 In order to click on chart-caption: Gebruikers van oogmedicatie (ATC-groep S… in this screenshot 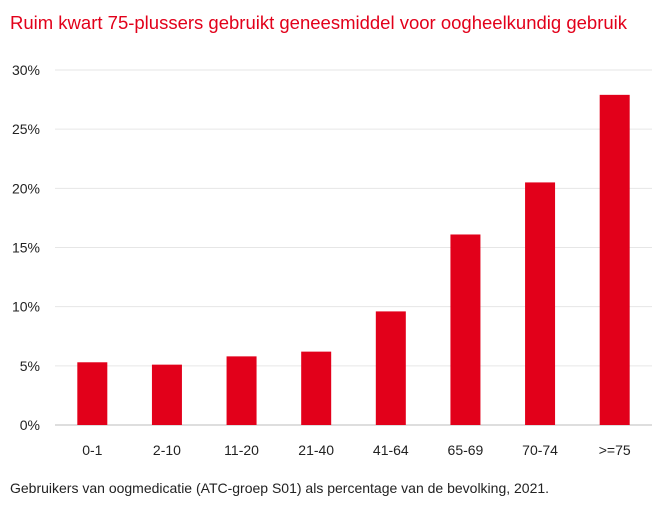, I will do `click(280, 488)`.